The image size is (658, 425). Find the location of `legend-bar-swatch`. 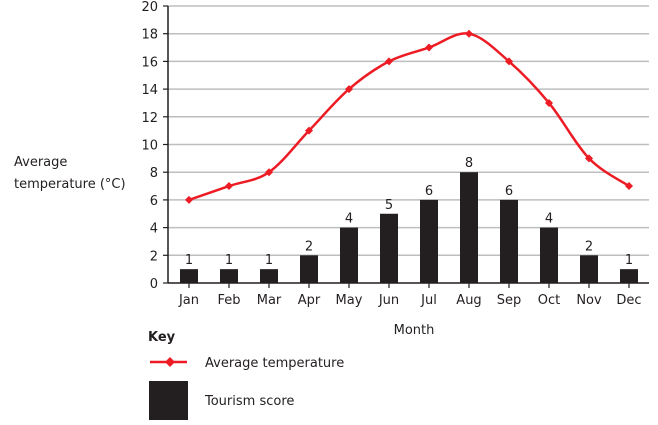

legend-bar-swatch is located at coordinates (168, 400).